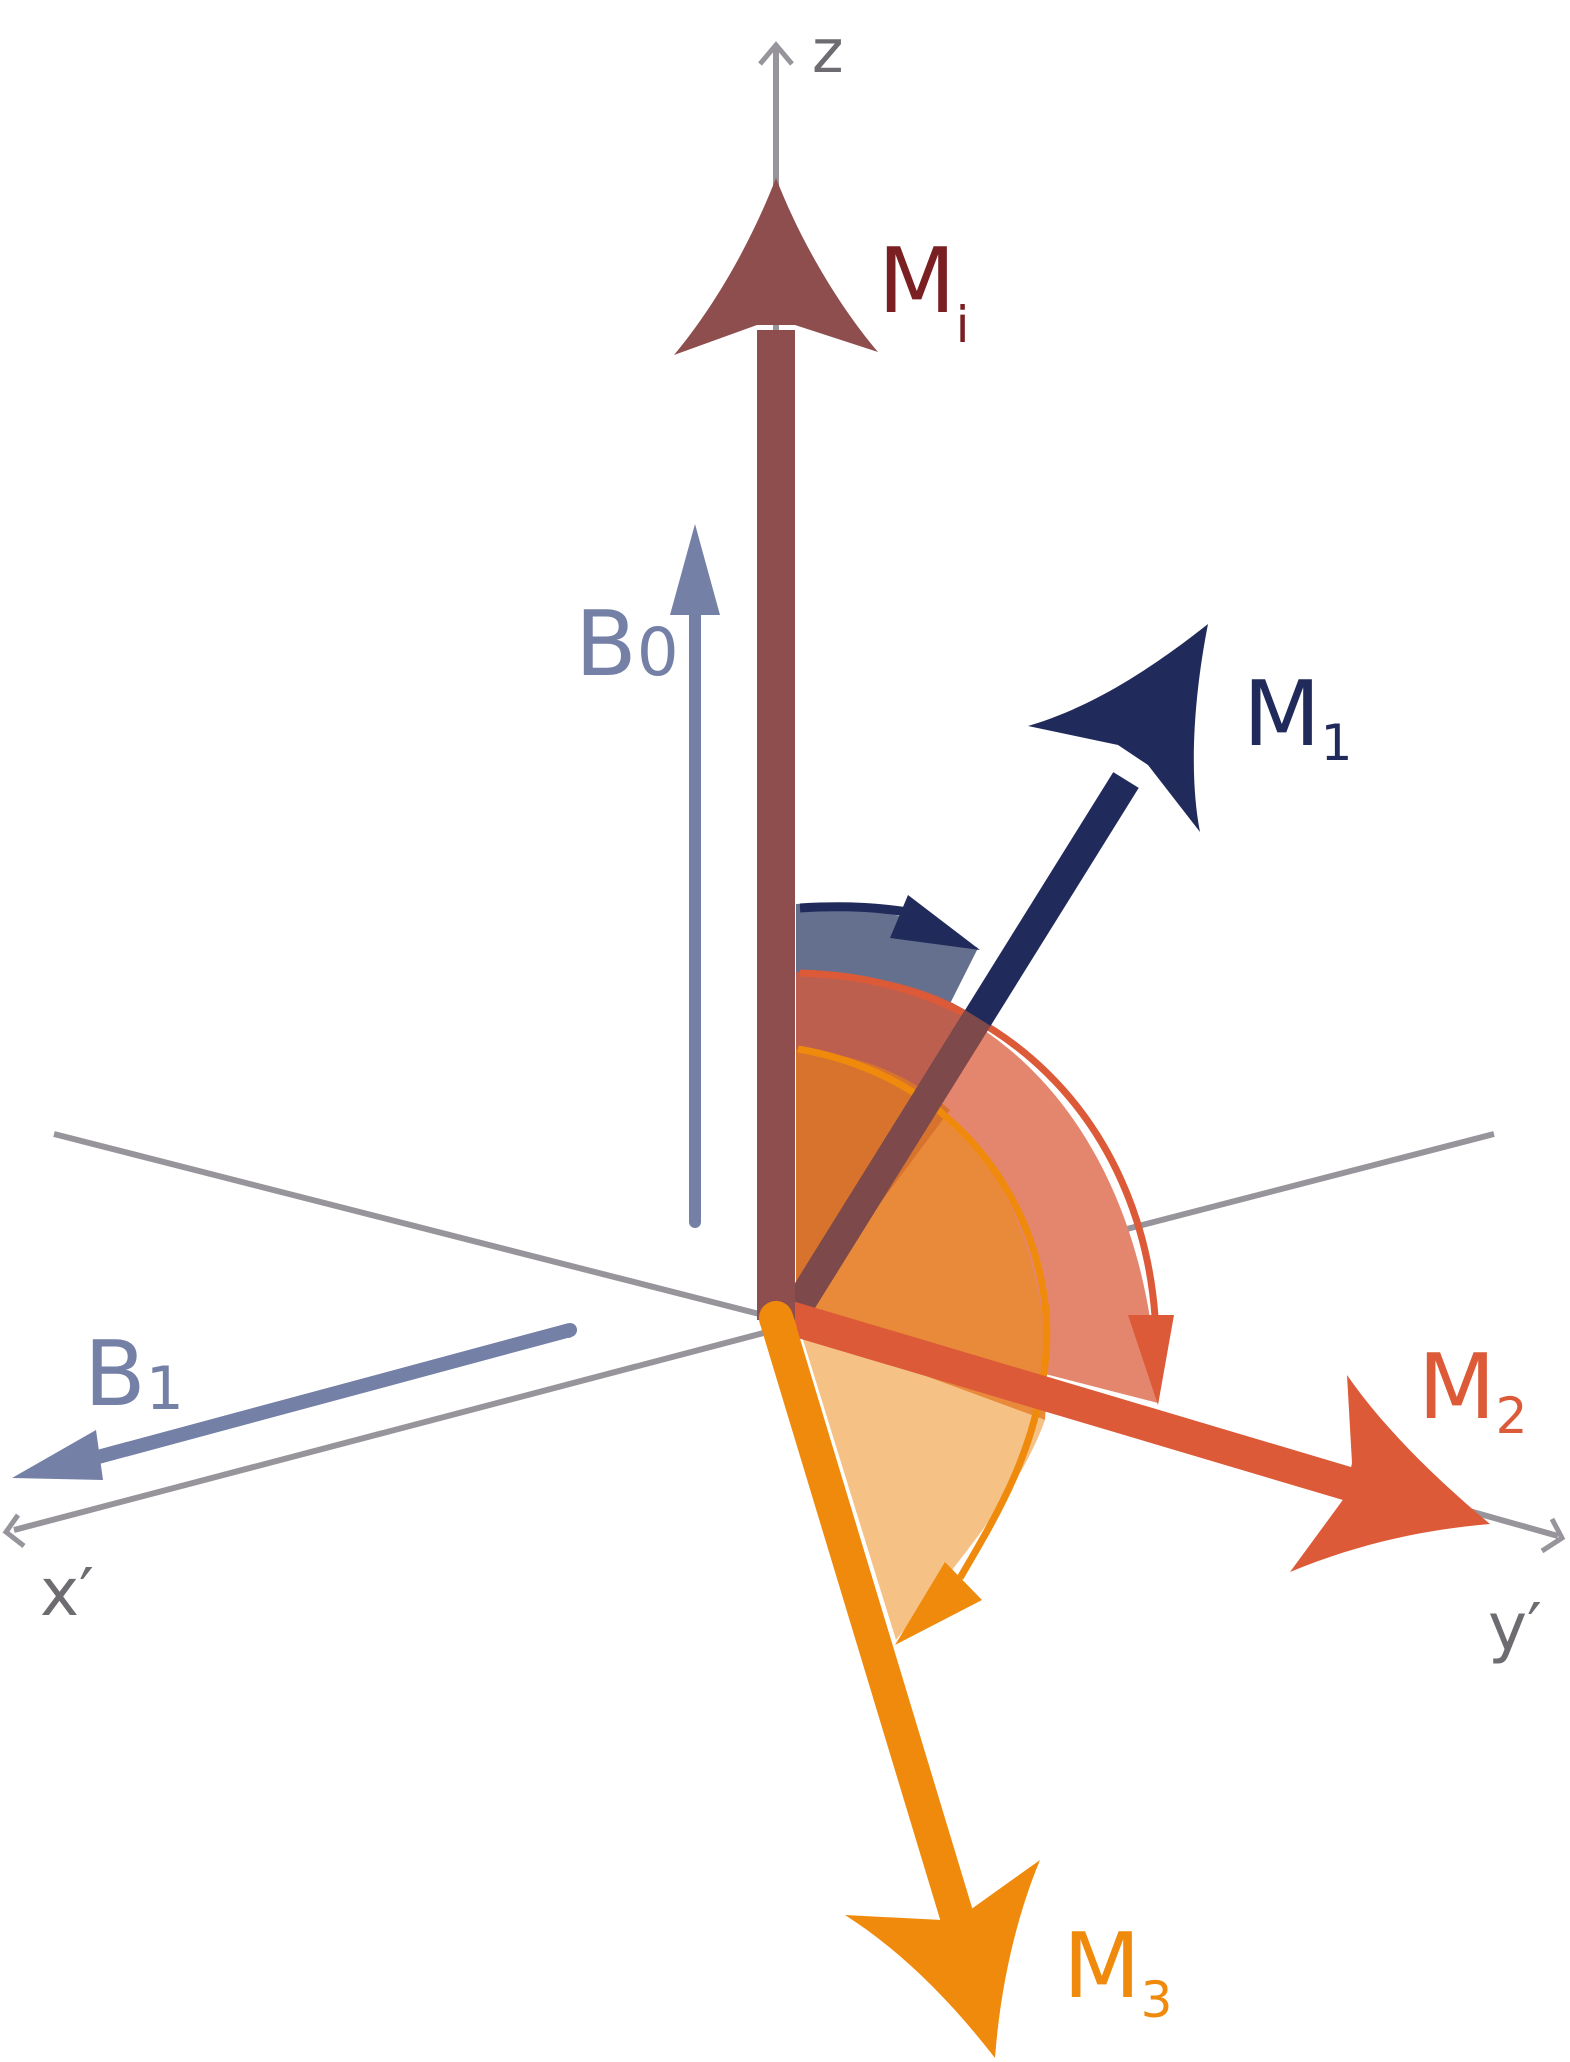 This screenshot has height=2062, width=1570. I want to click on x-axis-label: x′, so click(67, 1592).